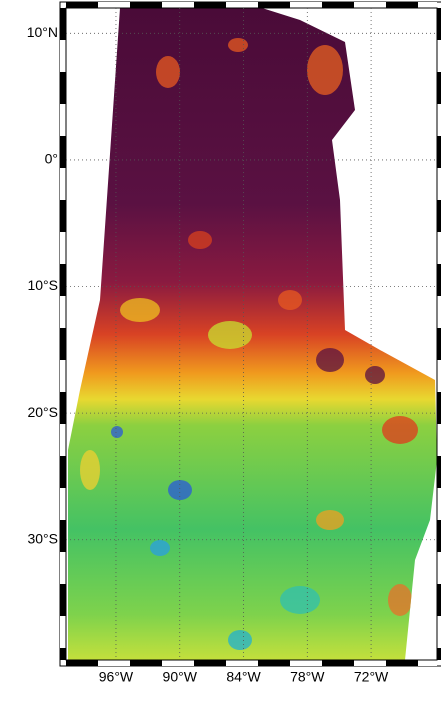 The height and width of the screenshot is (716, 441). What do you see at coordinates (42, 538) in the screenshot?
I see `y-tick-label: 30°S` at bounding box center [42, 538].